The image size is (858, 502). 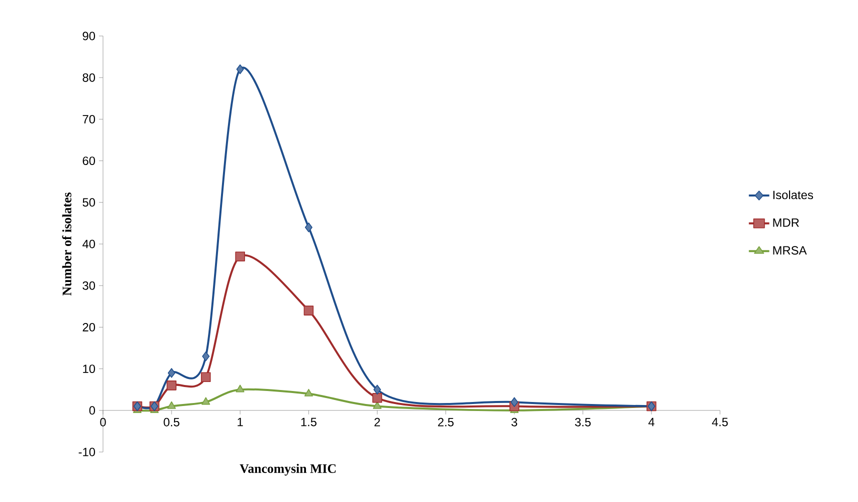 What do you see at coordinates (514, 422) in the screenshot?
I see `x-tick-label: 3` at bounding box center [514, 422].